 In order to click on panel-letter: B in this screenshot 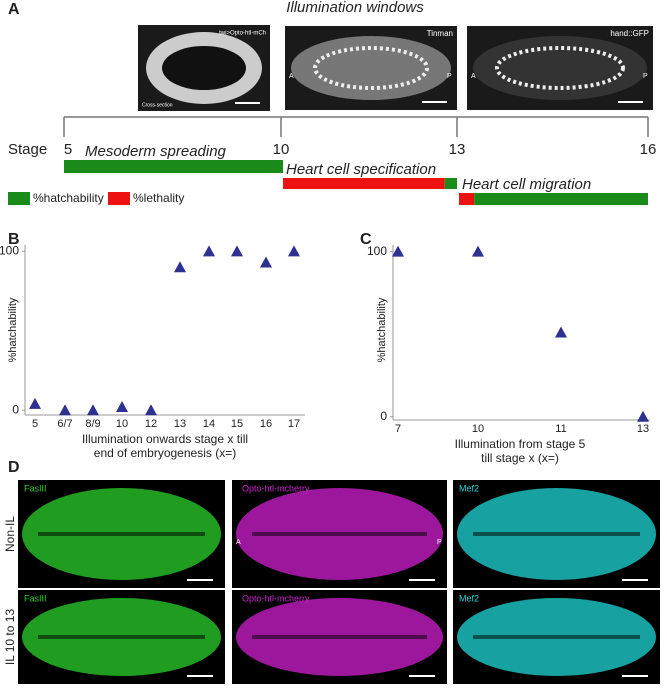, I will do `click(14, 239)`.